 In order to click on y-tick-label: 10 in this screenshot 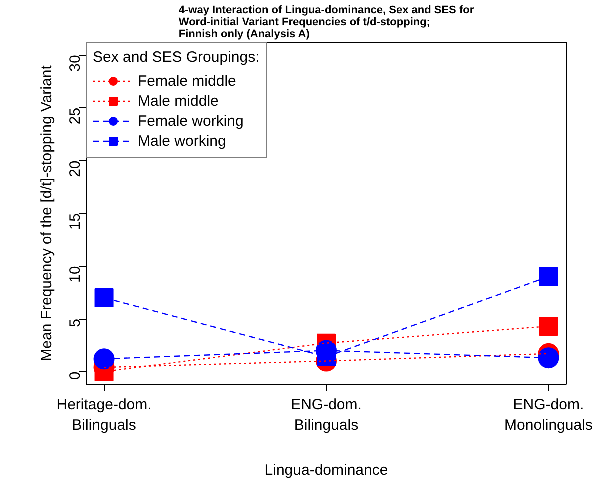, I will do `click(75, 274)`.